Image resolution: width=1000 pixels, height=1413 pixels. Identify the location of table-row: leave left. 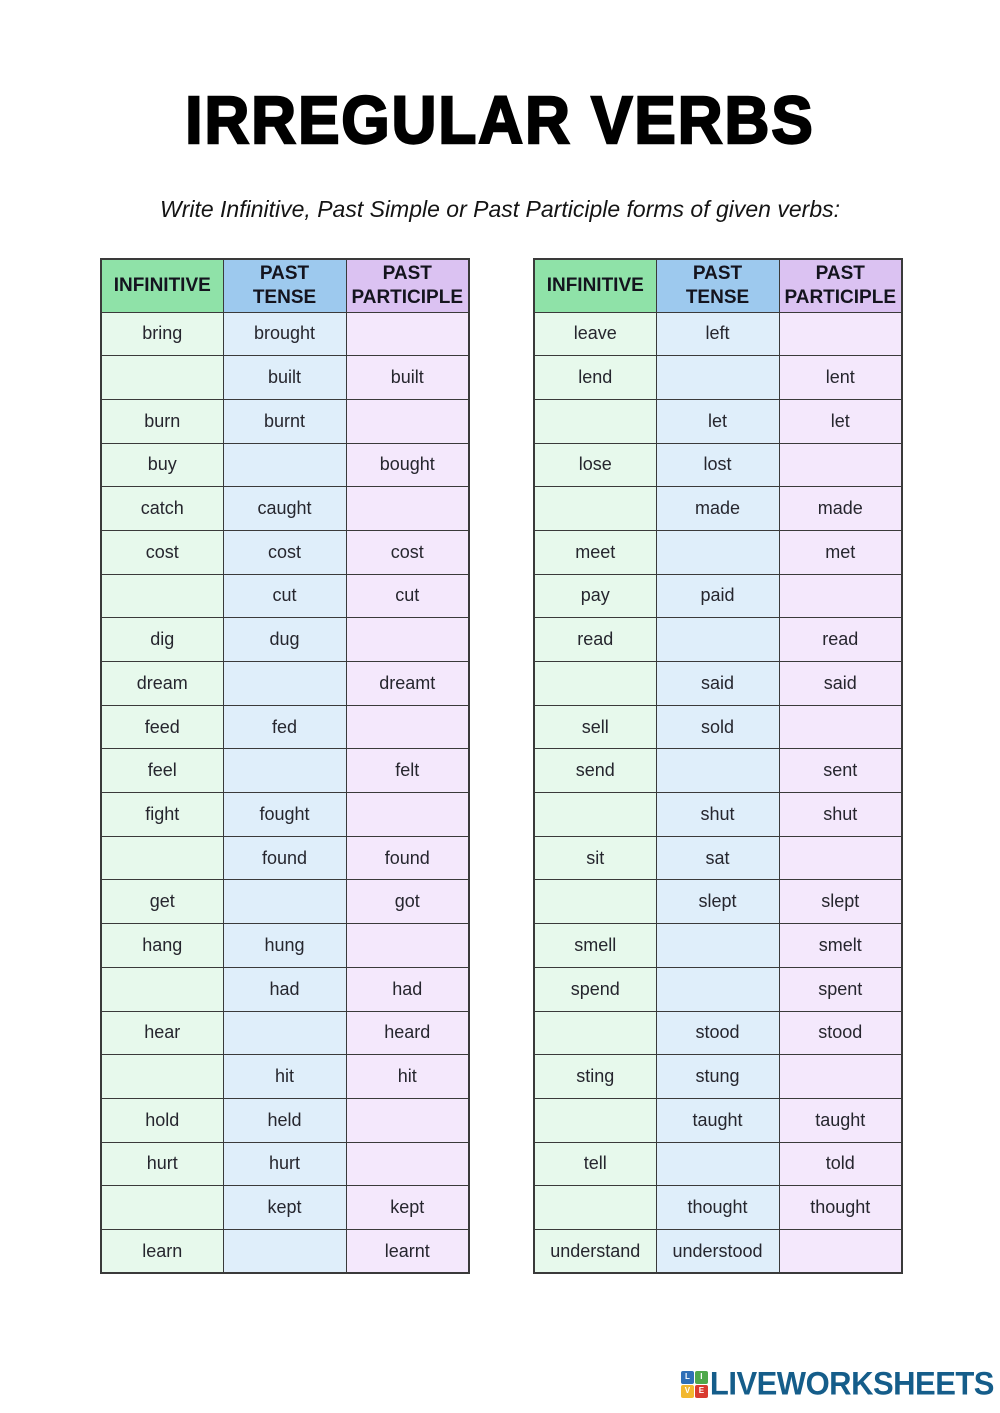
(718, 334).